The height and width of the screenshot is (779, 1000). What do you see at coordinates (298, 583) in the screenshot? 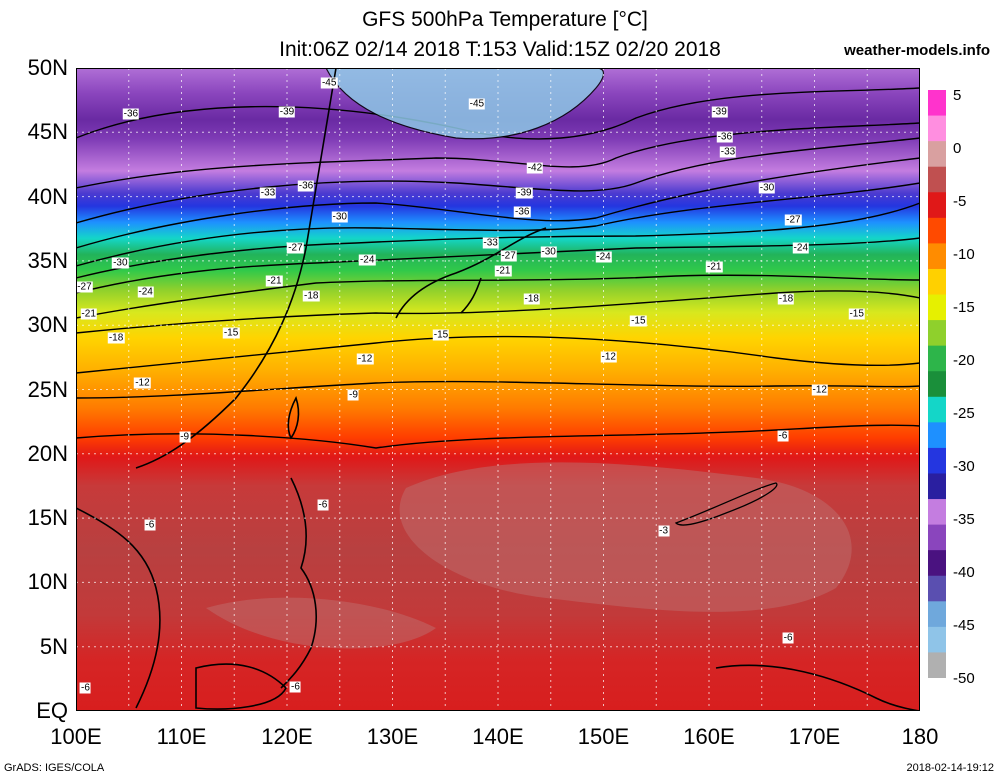
I see `philippines-coastline` at bounding box center [298, 583].